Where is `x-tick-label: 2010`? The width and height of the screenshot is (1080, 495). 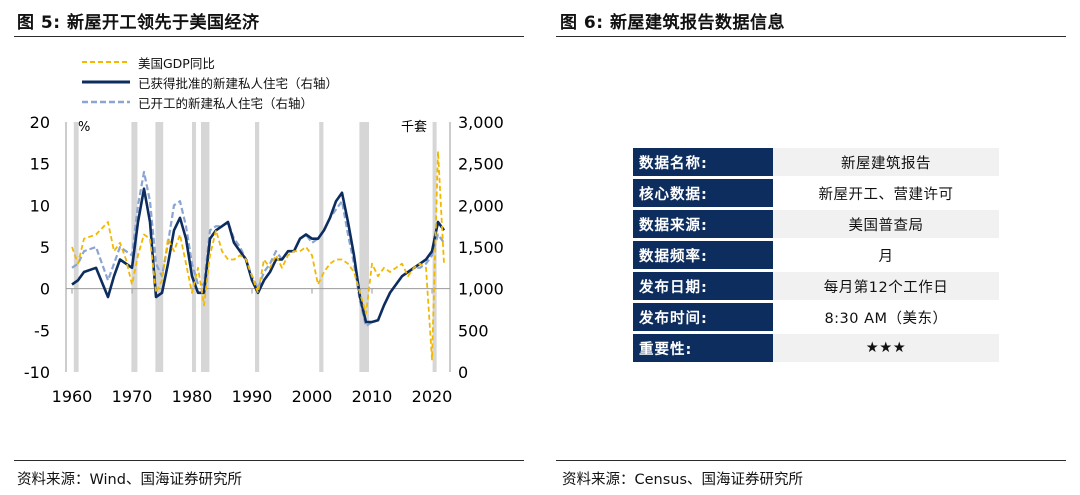 x-tick-label: 2010 is located at coordinates (372, 396).